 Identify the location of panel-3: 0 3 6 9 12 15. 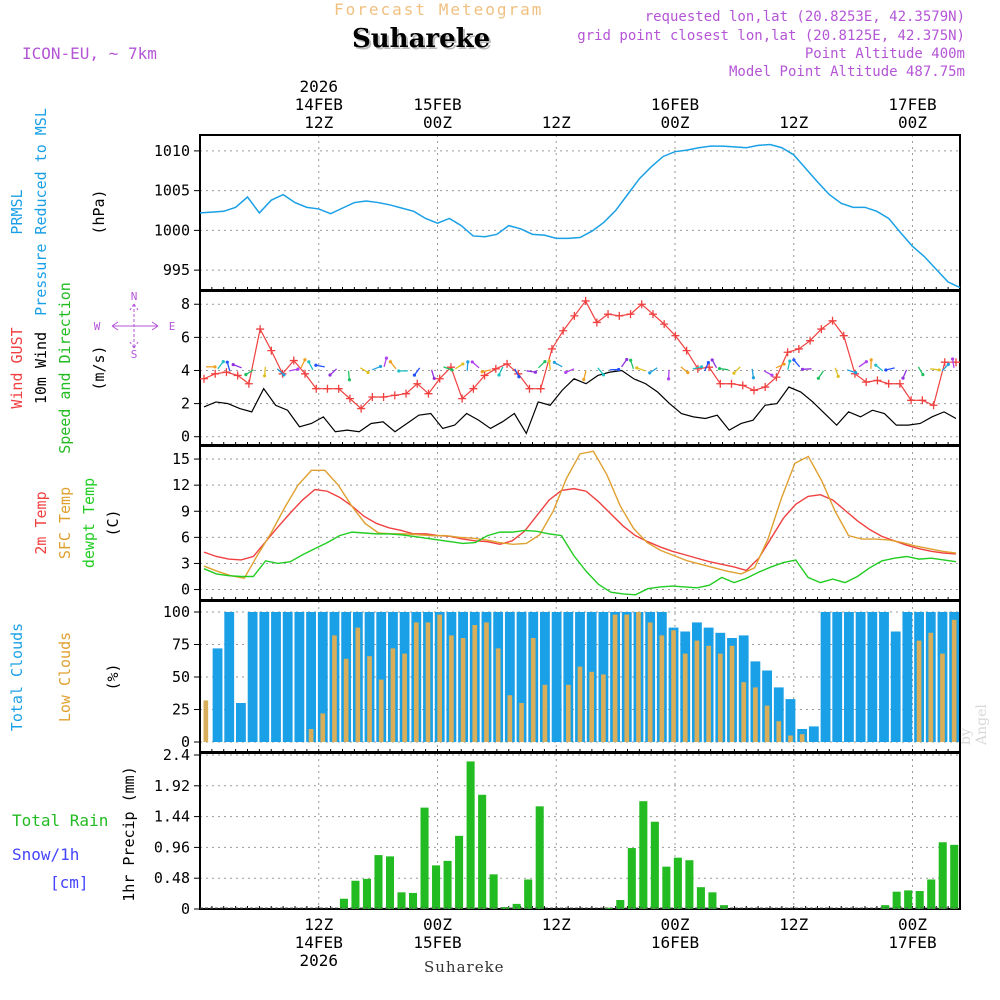
(566, 523).